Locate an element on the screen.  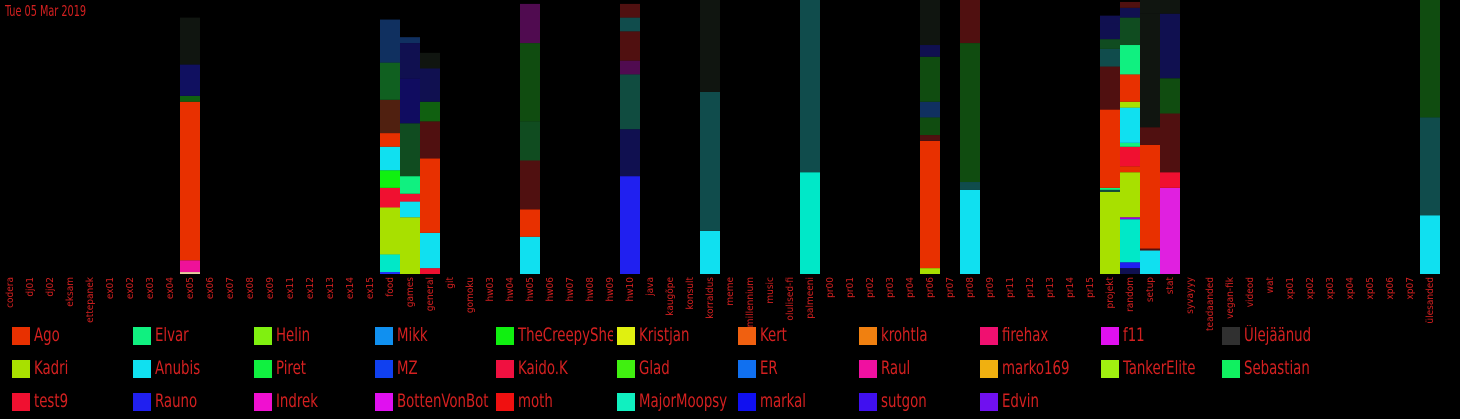
x-tick-label: pr01 is located at coordinates (850, 287).